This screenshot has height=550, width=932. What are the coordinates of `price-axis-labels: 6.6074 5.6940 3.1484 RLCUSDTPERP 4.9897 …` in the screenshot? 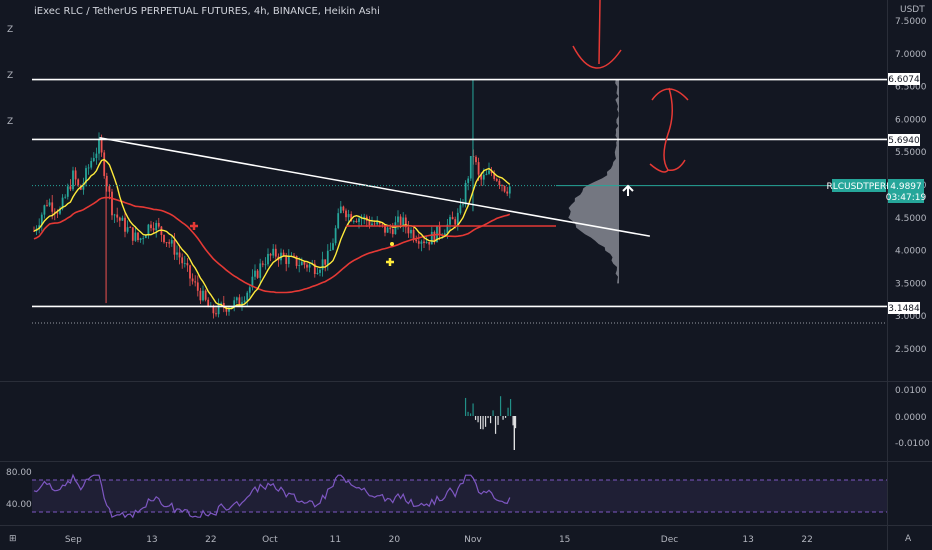 It's located at (876, 193).